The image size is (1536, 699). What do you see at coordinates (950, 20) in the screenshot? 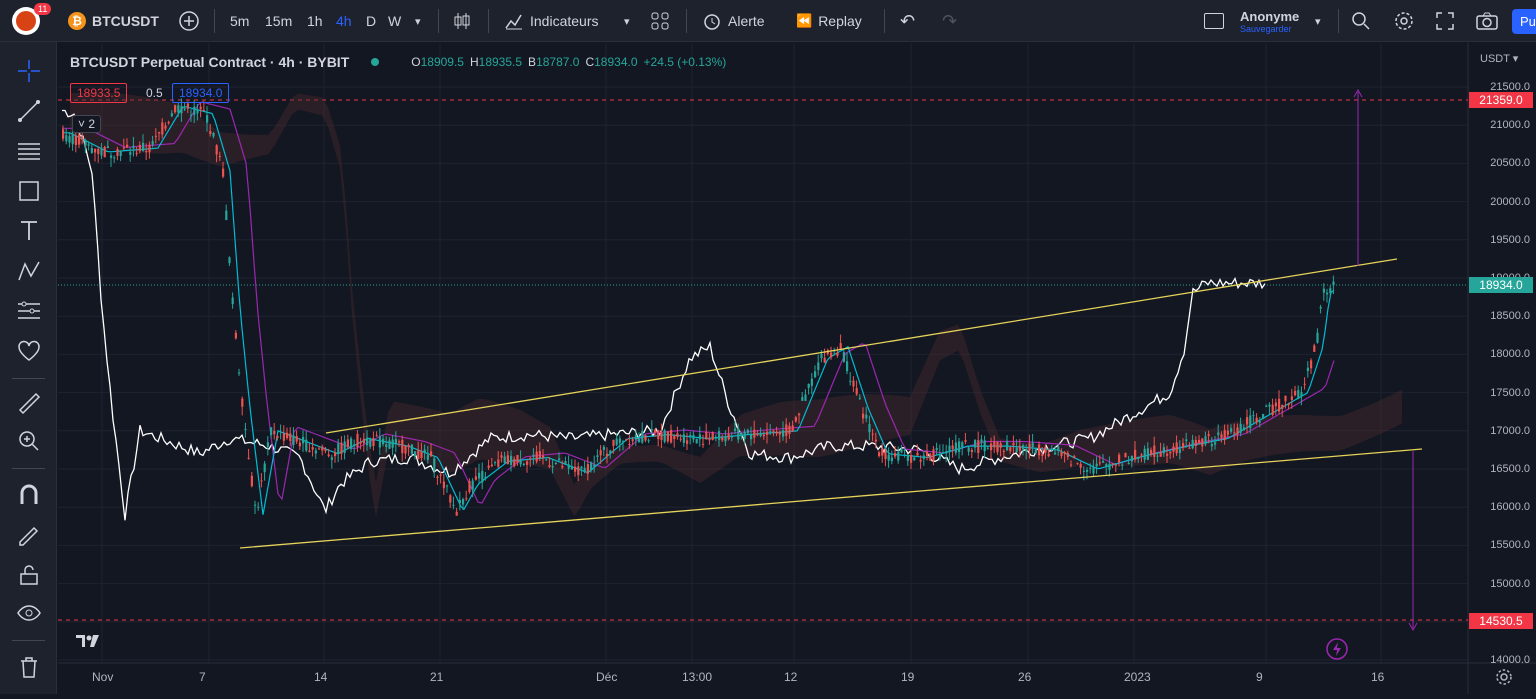
I see `redo-icon: ↷` at bounding box center [950, 20].